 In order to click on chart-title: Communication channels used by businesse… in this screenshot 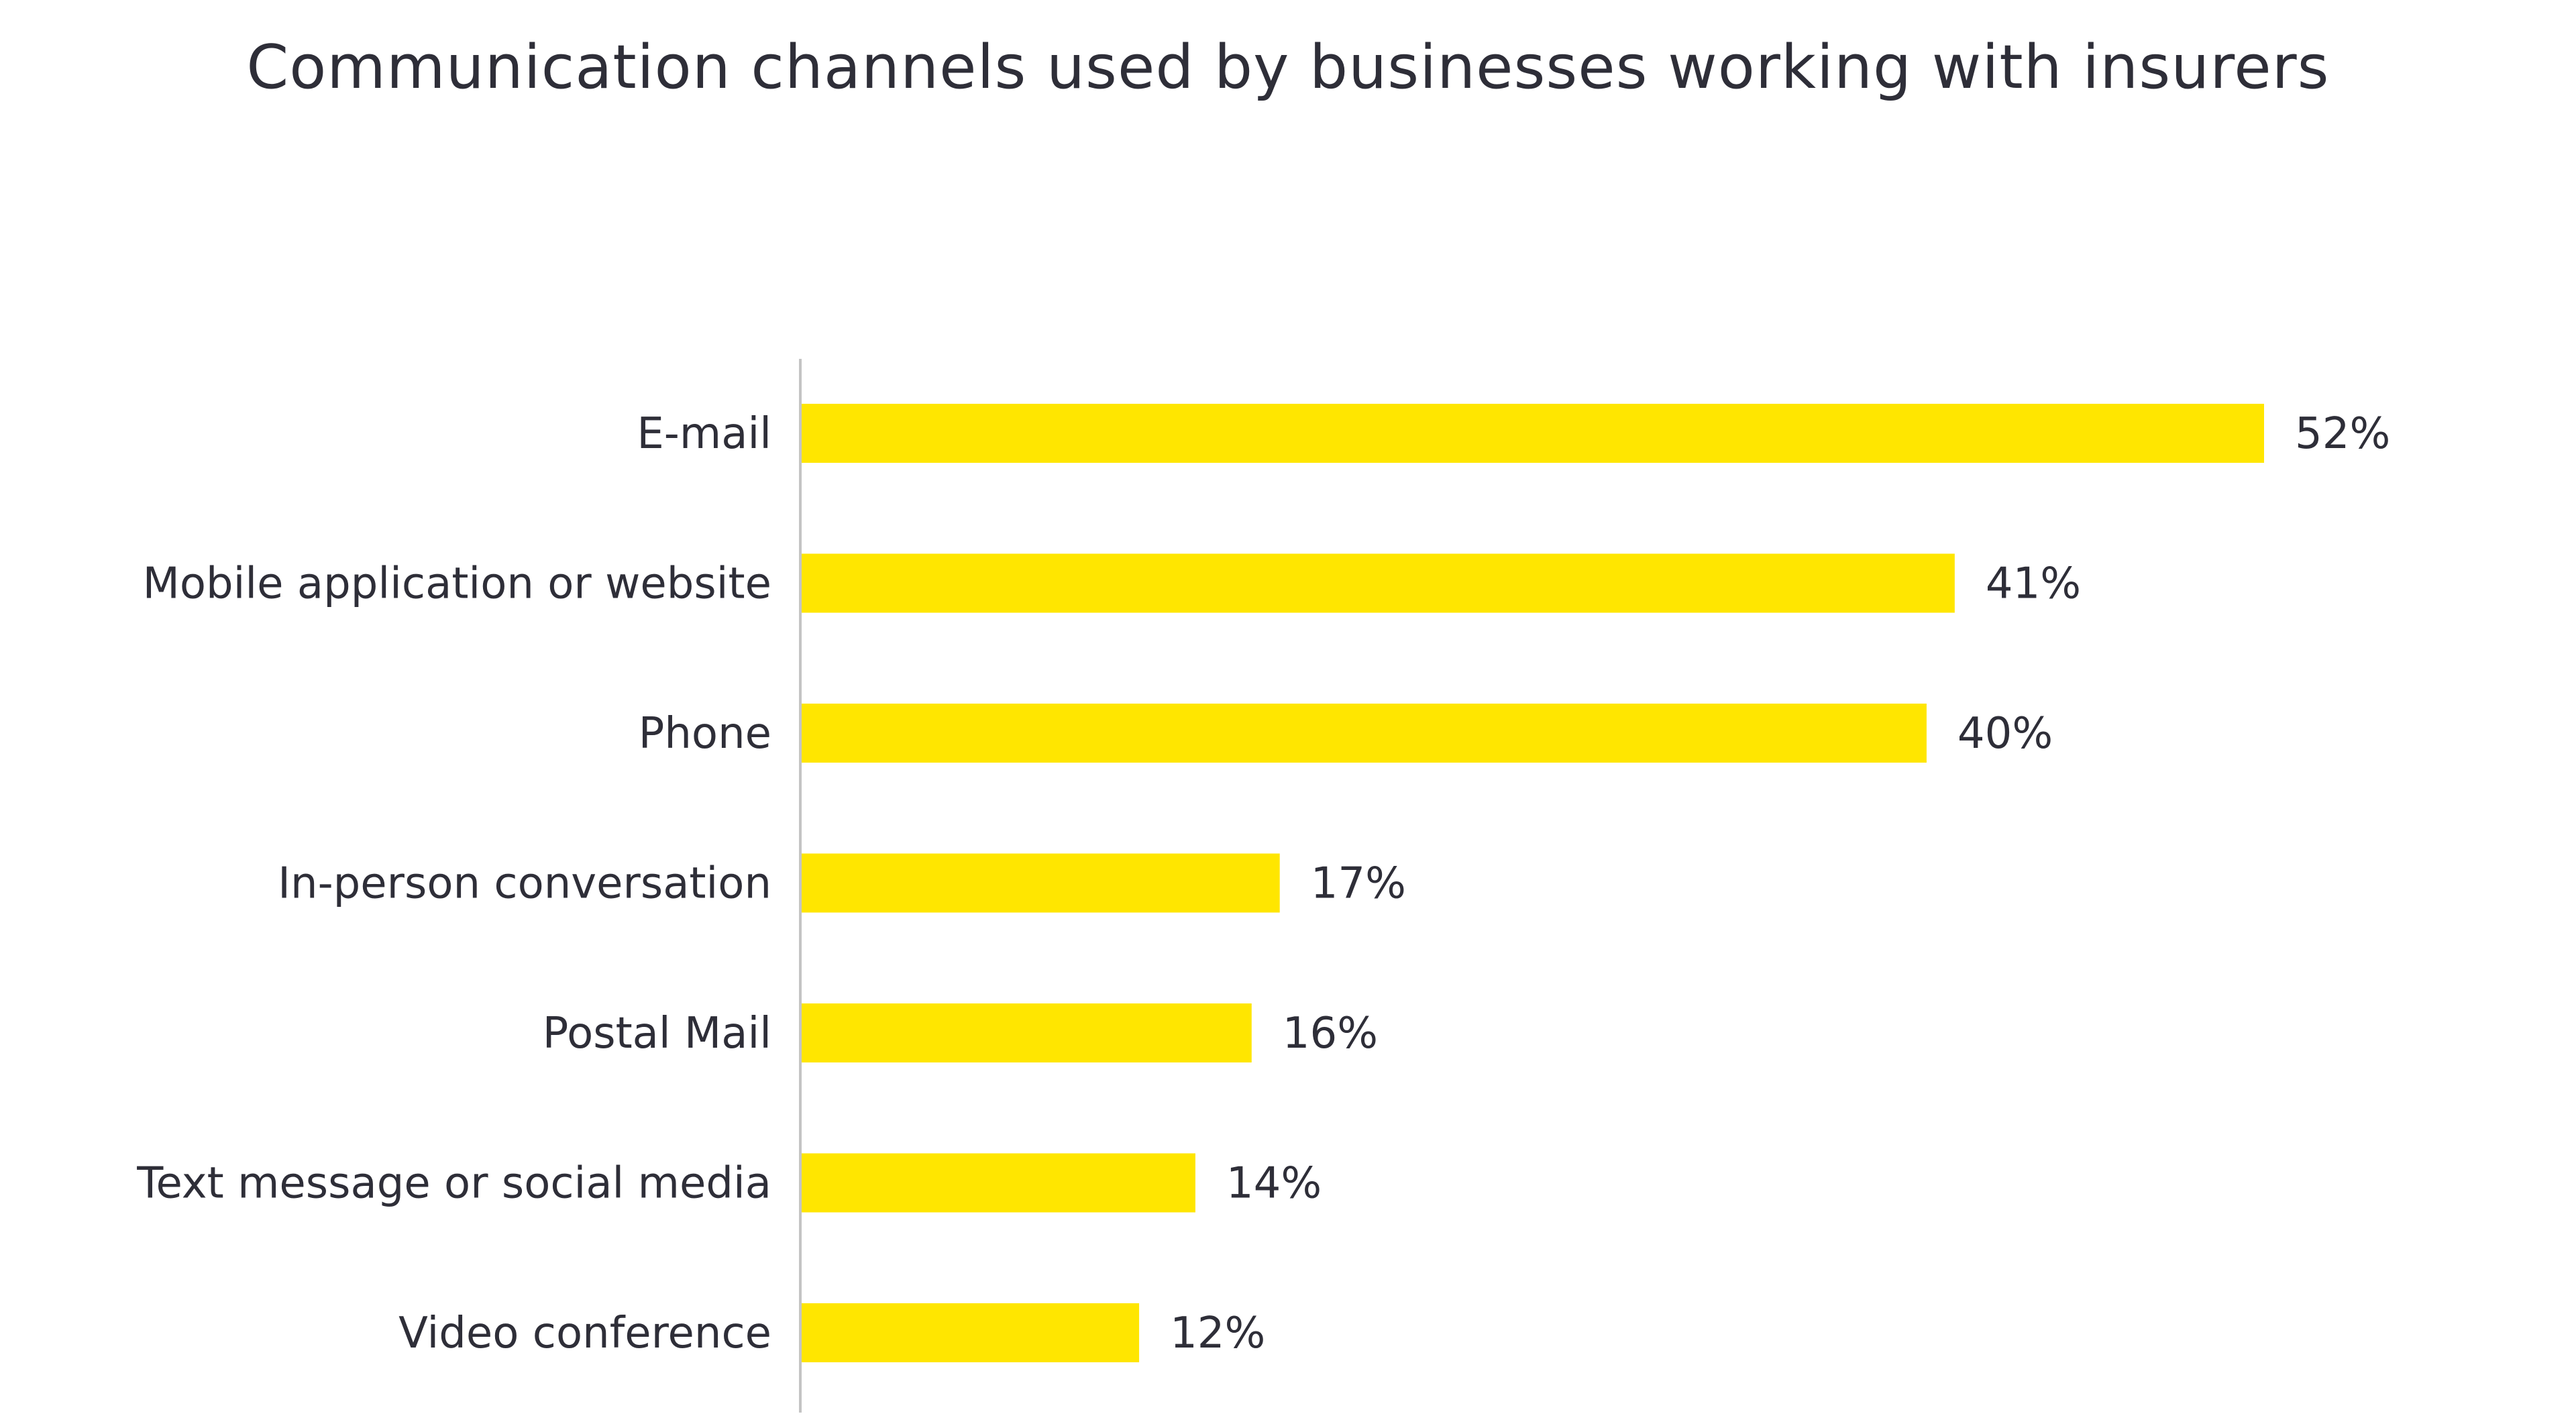, I will do `click(1288, 67)`.